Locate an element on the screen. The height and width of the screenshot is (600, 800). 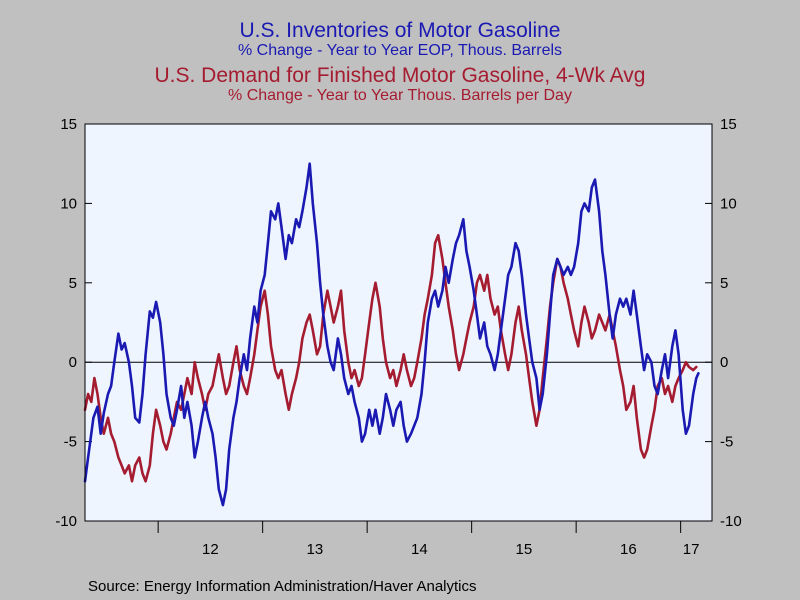
y-tick-label-right: -10 is located at coordinates (731, 521).